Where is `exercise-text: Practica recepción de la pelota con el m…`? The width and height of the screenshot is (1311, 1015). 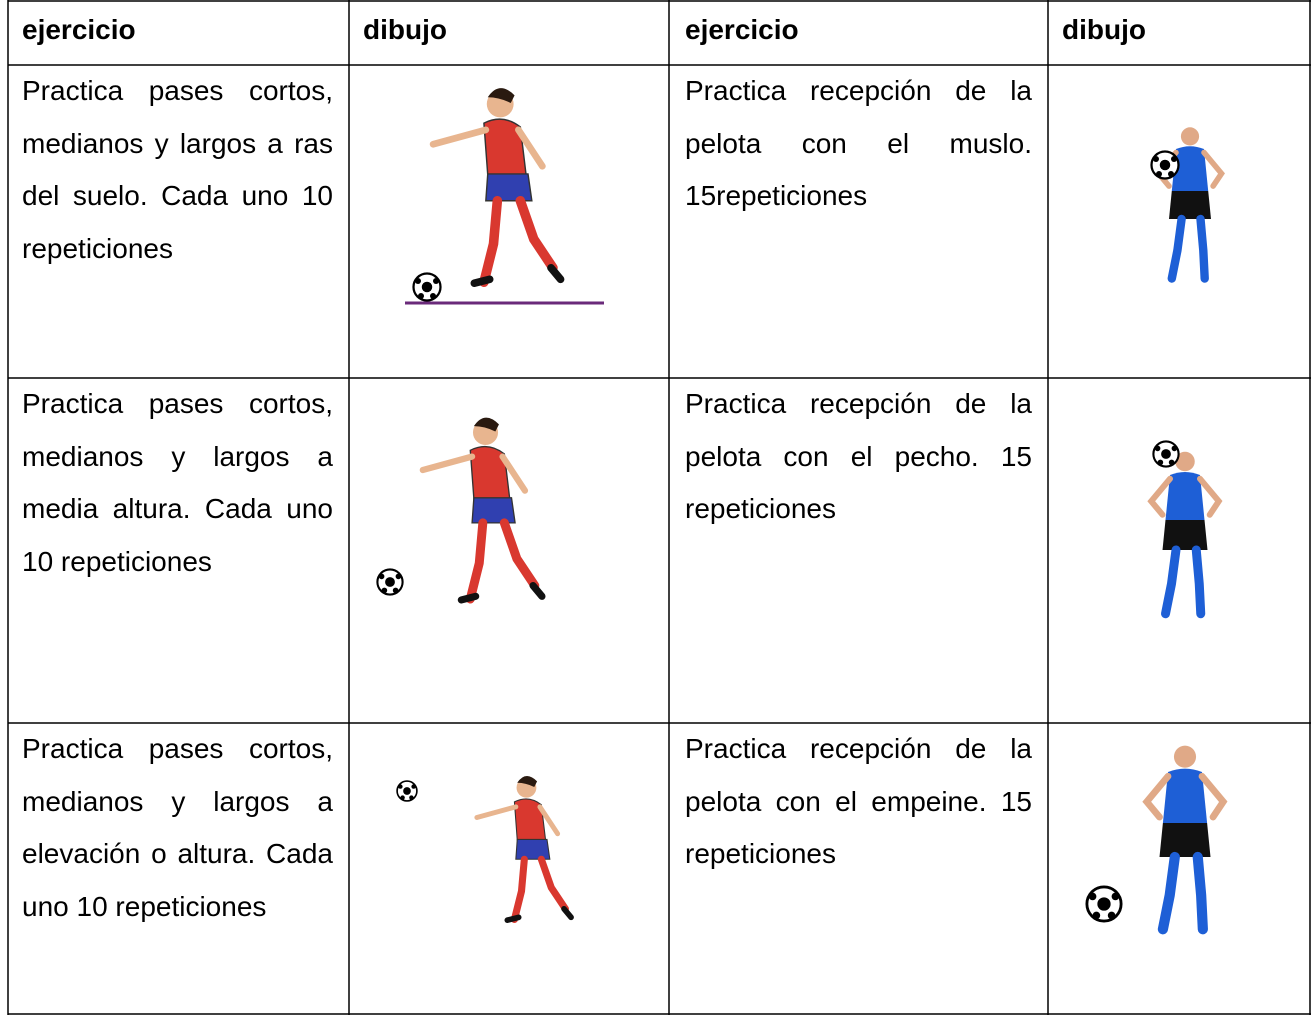 exercise-text: Practica recepción de la pelota con el m… is located at coordinates (858, 143).